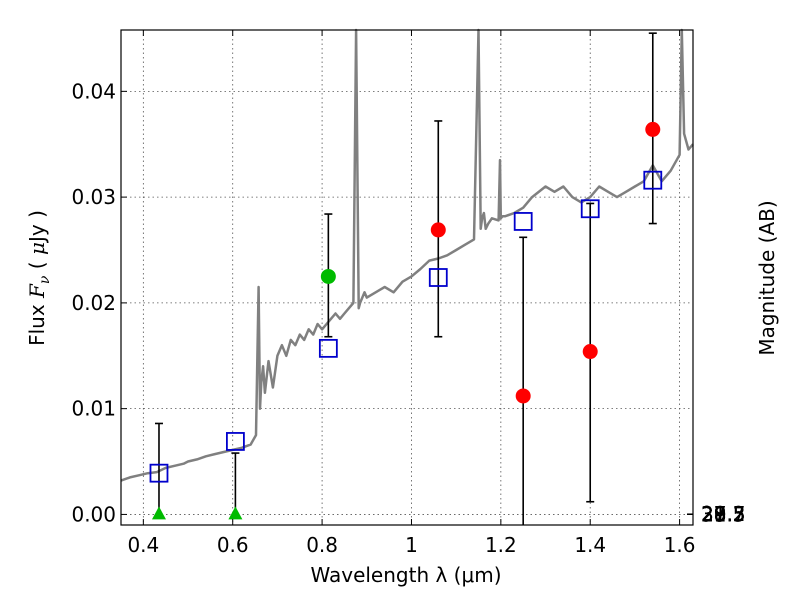 The height and width of the screenshot is (600, 800). I want to click on x-tick-label: 0.6, so click(233, 545).